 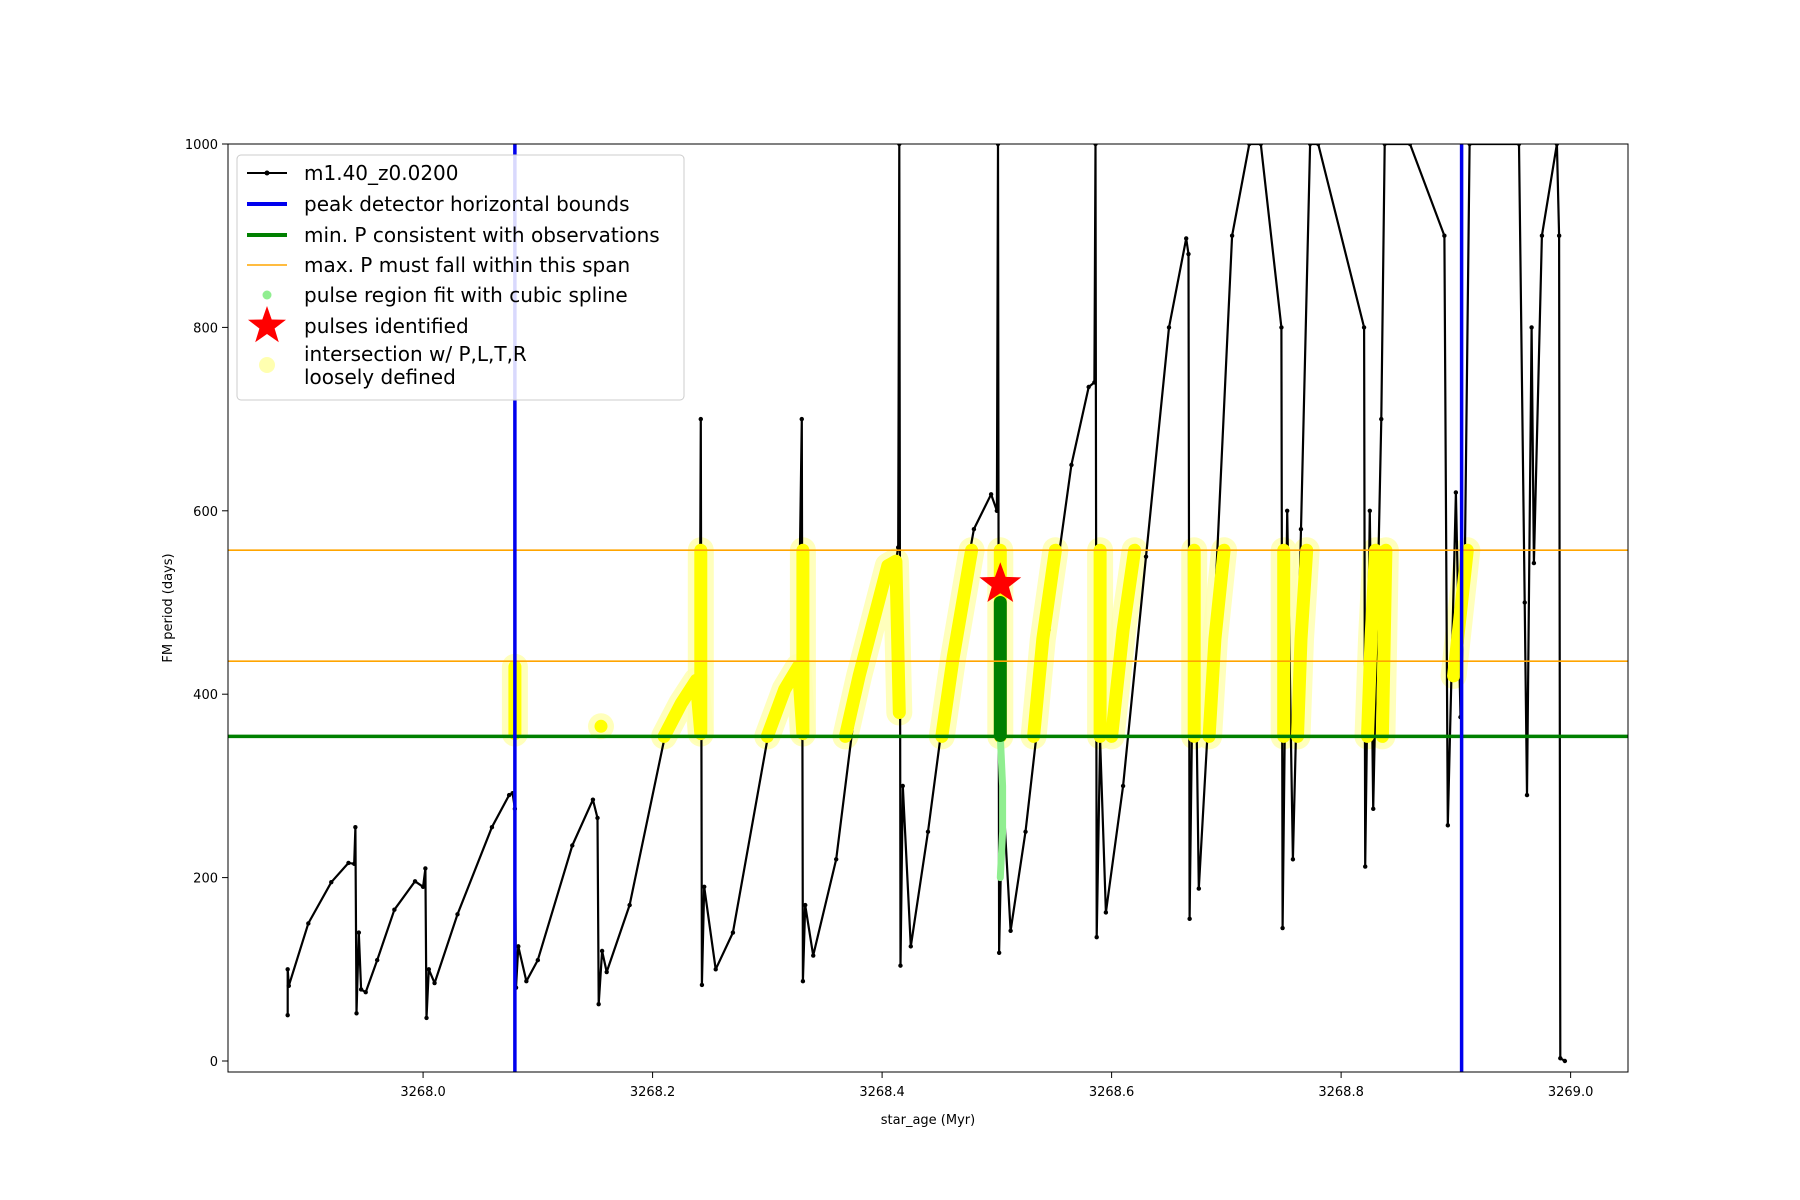 I want to click on x-tick-label-5: 3269.0, so click(x=1571, y=1092).